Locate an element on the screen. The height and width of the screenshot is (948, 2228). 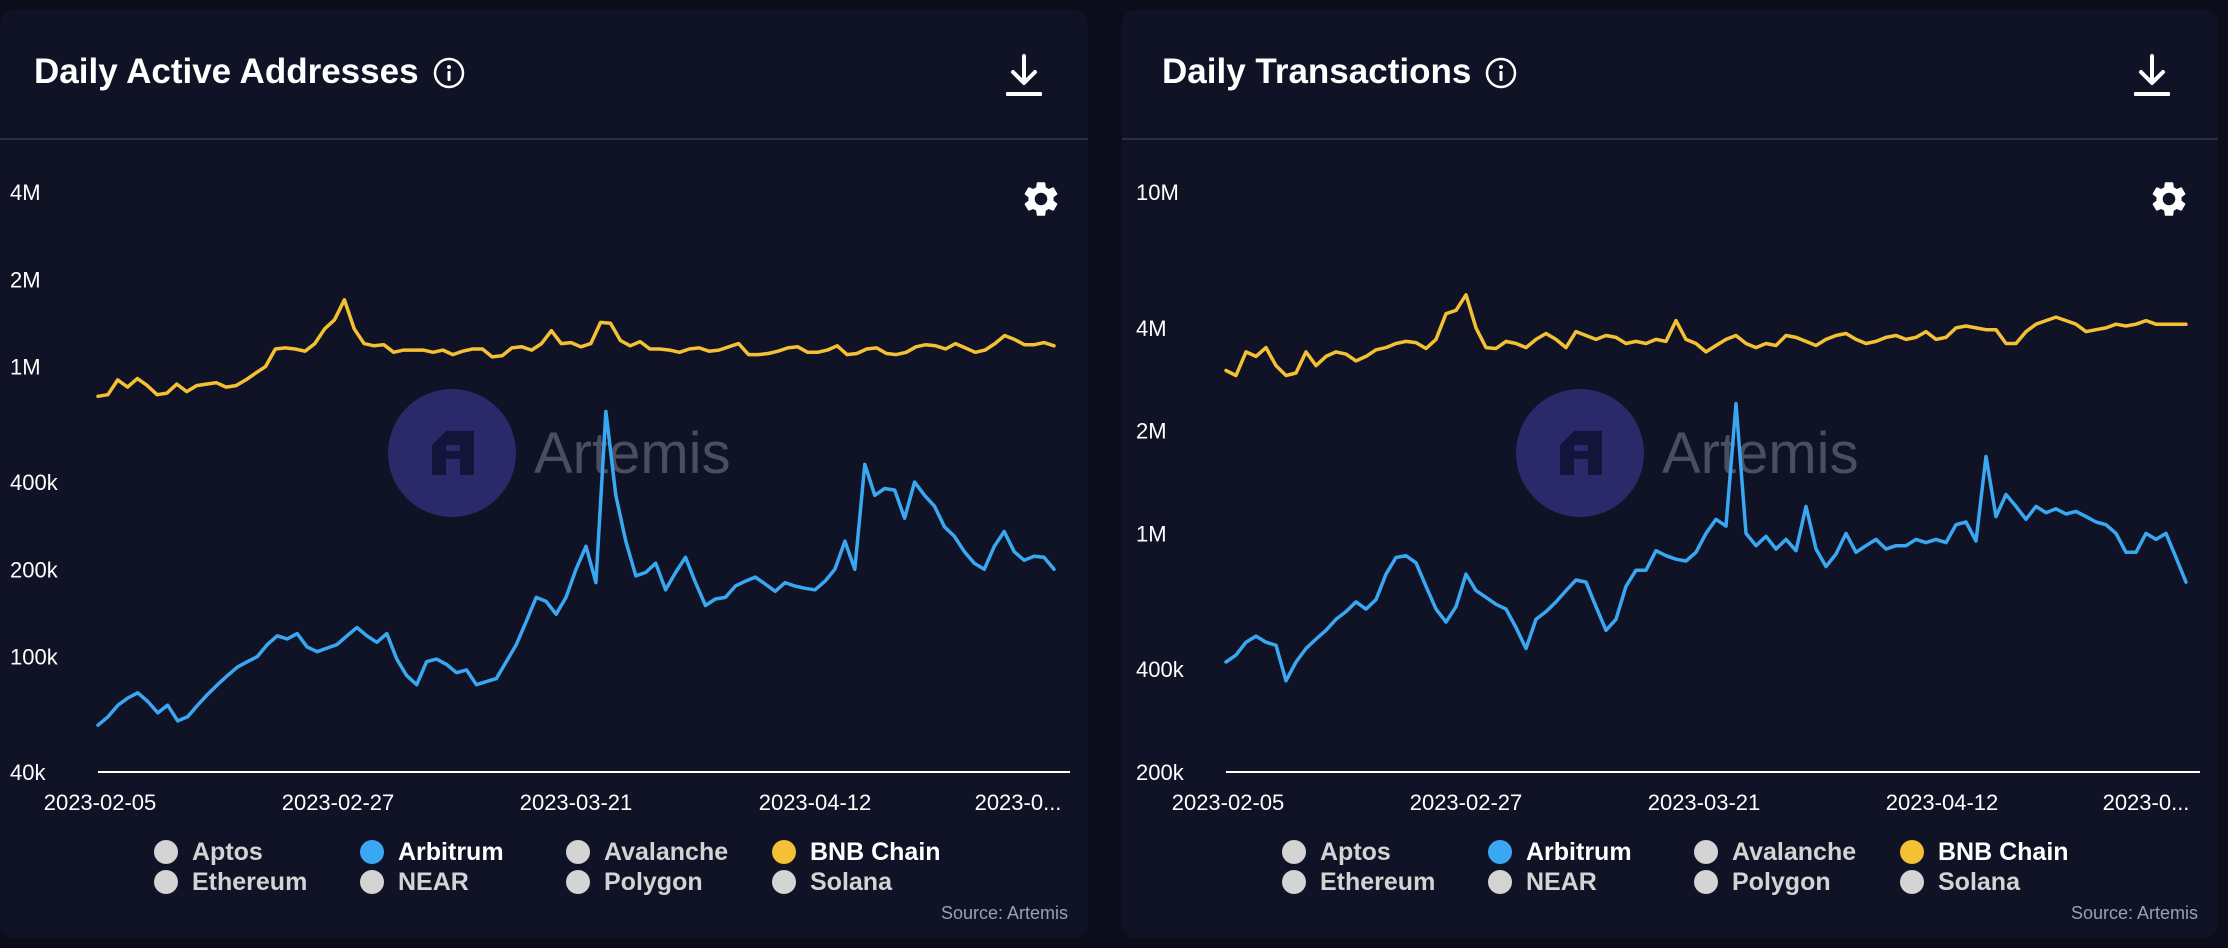
card-title-text: Daily Active Addresses is located at coordinates (226, 71).